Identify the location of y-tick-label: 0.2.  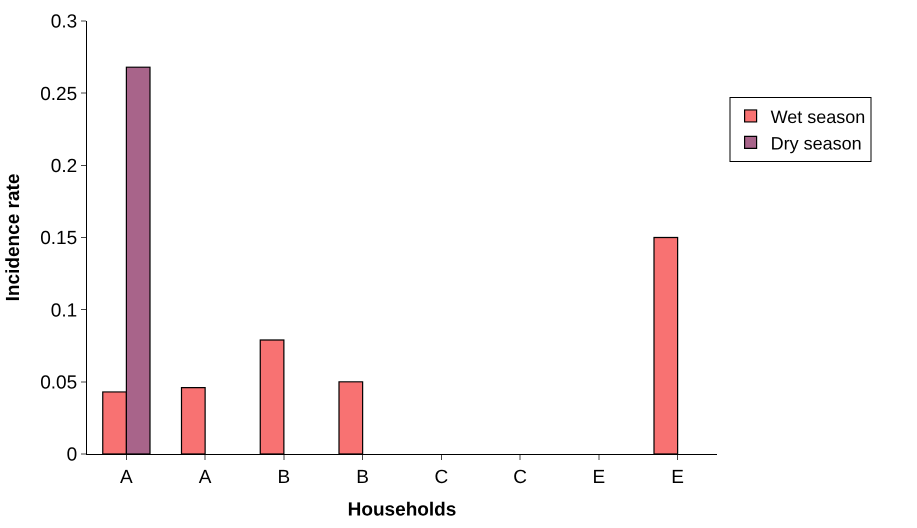
(64, 166).